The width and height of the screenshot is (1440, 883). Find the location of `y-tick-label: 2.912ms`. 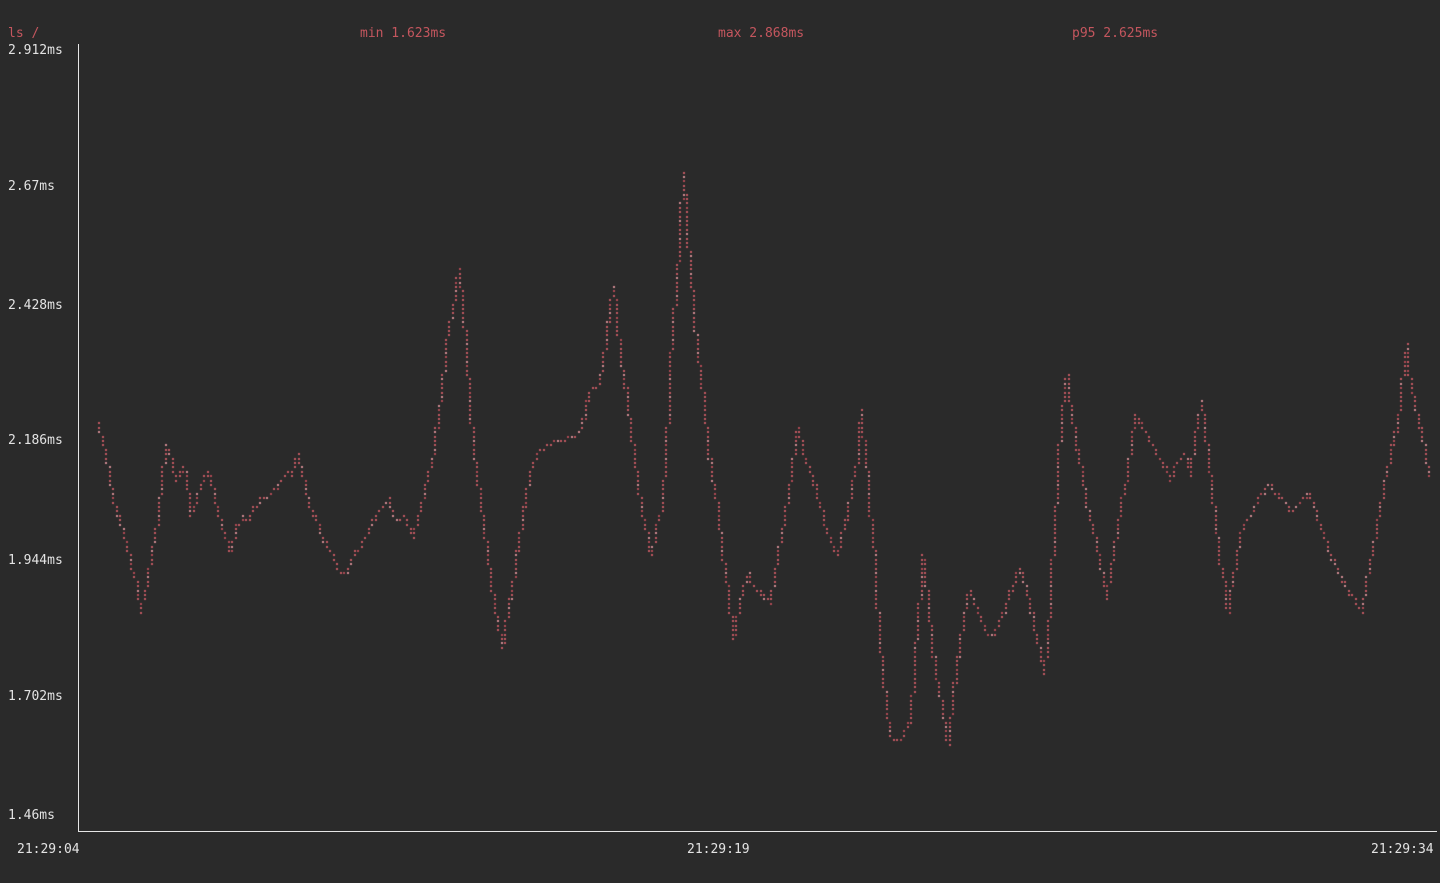

y-tick-label: 2.912ms is located at coordinates (35, 50).